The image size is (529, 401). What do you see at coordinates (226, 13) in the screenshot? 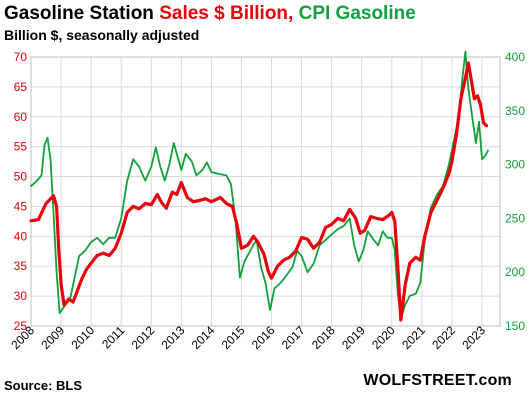
I see `title-part-sales: Sales $ Billion,` at bounding box center [226, 13].